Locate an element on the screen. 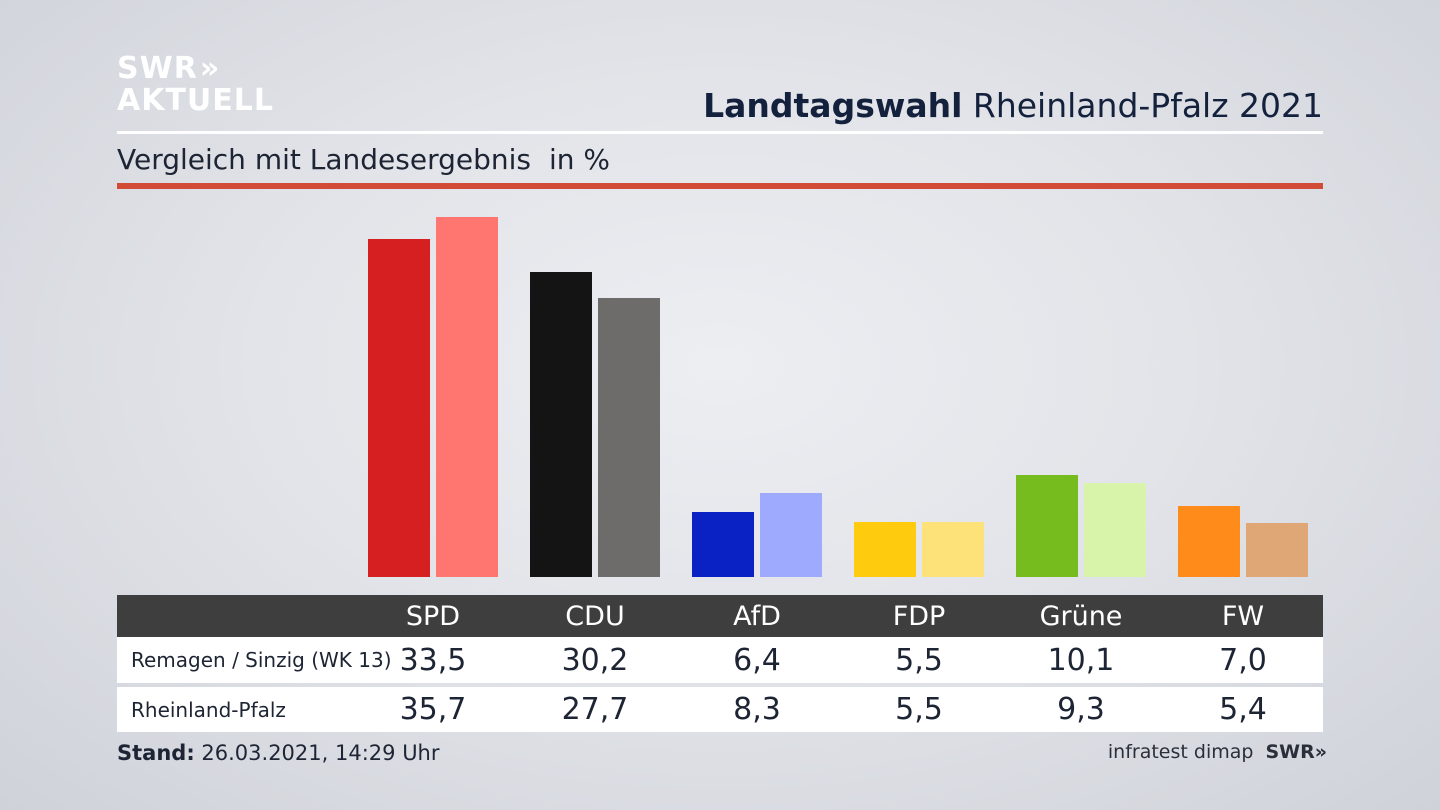 The image size is (1440, 810). table-cell: 7,0 is located at coordinates (1243, 660).